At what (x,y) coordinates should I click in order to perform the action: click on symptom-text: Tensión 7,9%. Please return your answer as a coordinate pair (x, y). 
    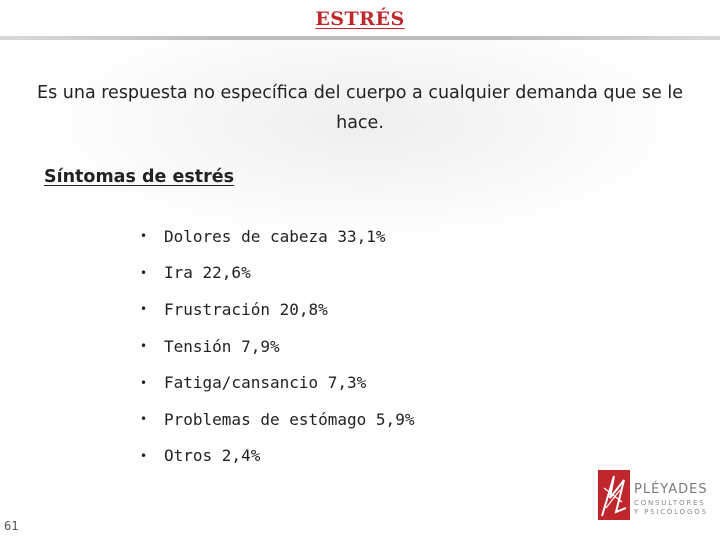
    Looking at the image, I should click on (222, 346).